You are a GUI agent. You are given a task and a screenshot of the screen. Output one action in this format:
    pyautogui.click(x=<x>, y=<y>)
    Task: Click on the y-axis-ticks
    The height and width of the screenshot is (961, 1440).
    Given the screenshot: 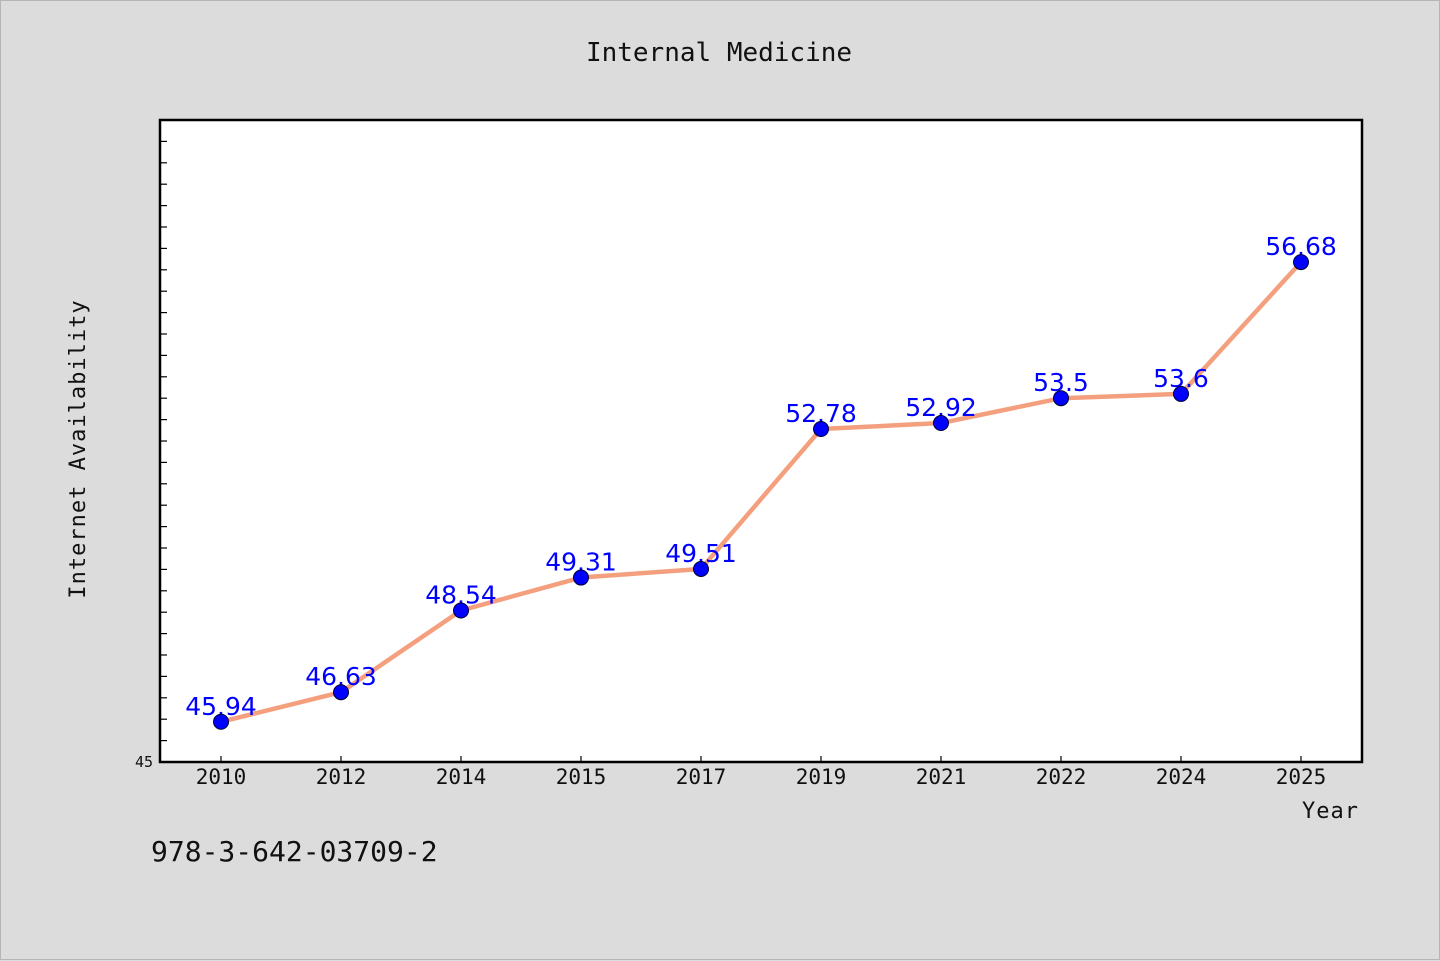 What is the action you would take?
    pyautogui.click(x=163, y=441)
    